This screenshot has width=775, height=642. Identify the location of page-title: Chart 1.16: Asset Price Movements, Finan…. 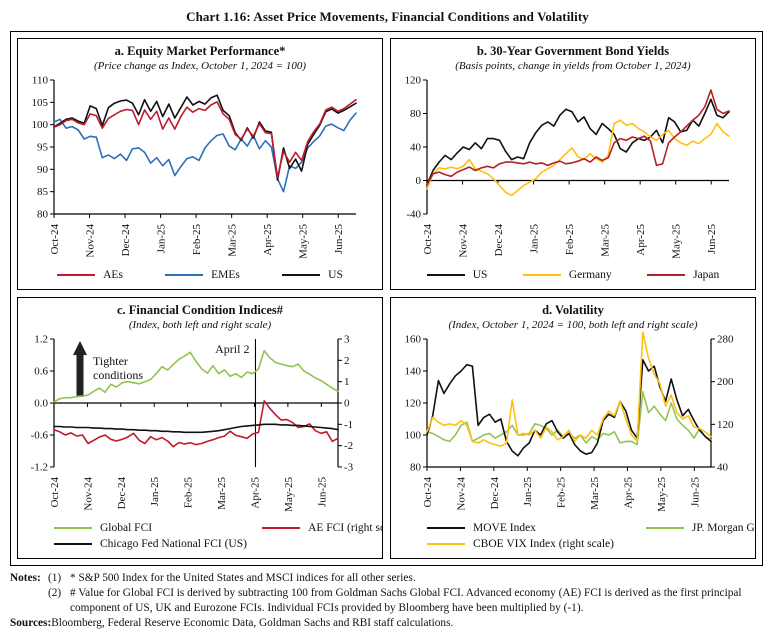
(387, 16).